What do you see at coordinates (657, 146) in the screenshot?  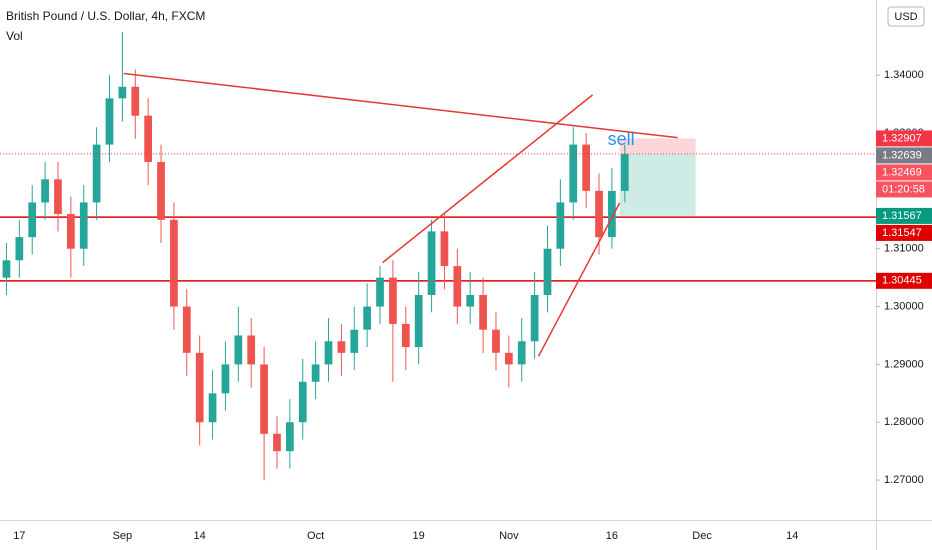 I see `stop-zone` at bounding box center [657, 146].